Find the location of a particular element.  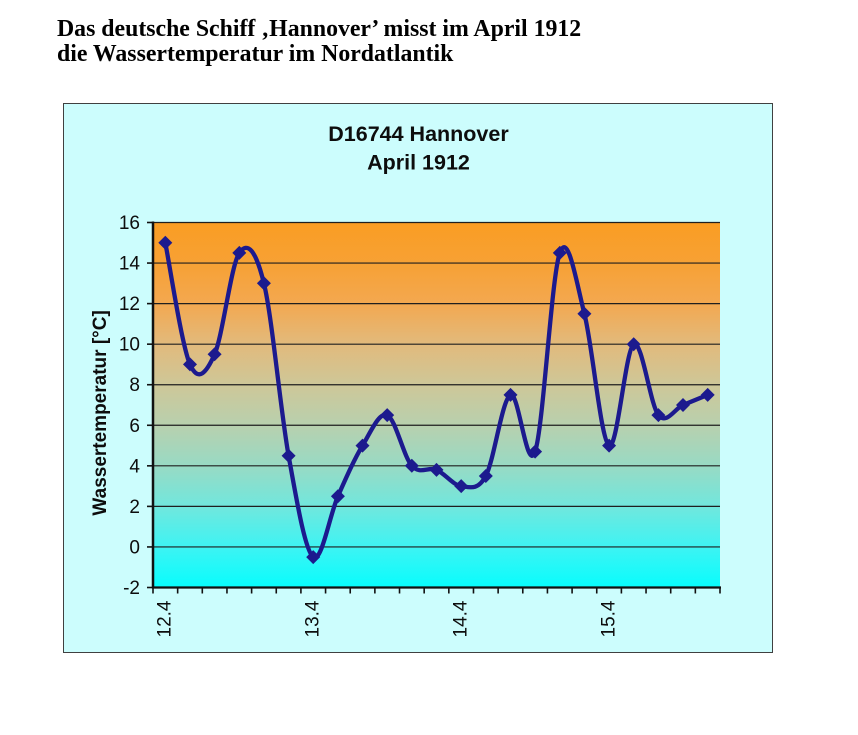

svg-text: 8 is located at coordinates (134, 385).